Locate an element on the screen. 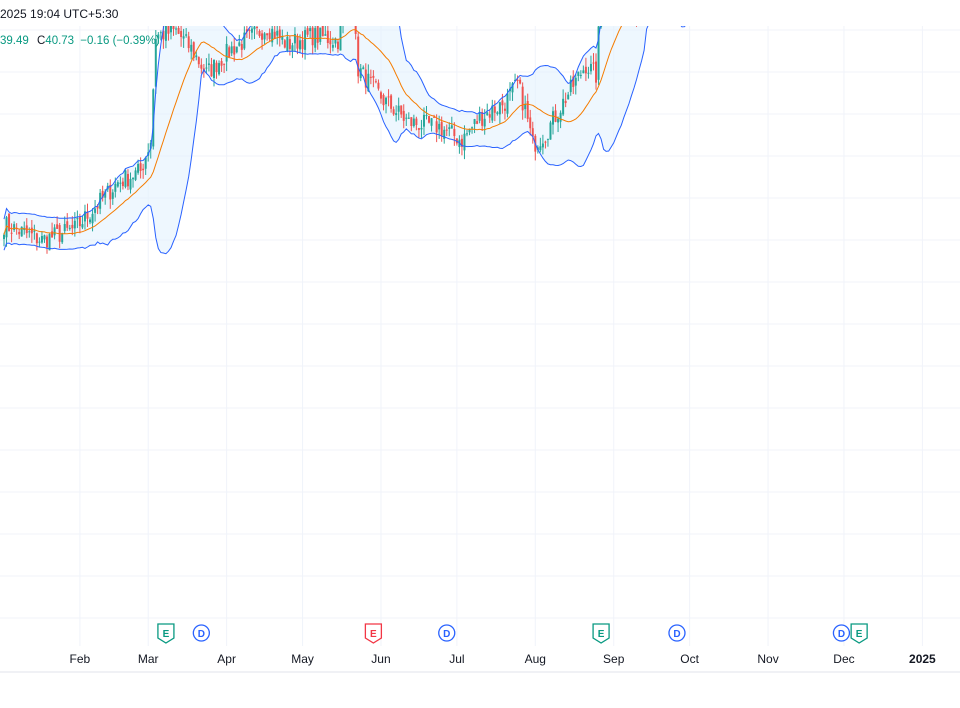 This screenshot has width=960, height=708. time-axis: Feb Mar Apr May Jun Jul Aug Sep Oct Nov Dec 2025 is located at coordinates (503, 659).